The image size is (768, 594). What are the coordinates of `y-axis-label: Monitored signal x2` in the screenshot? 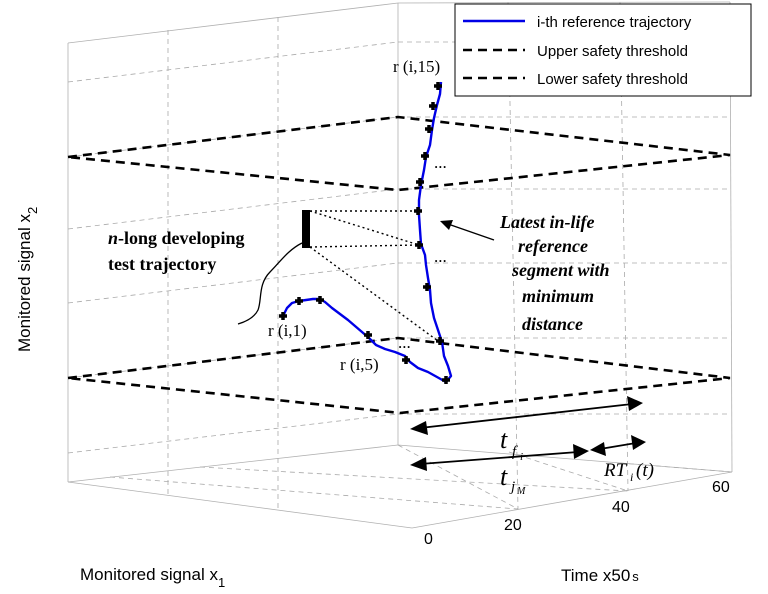 It's located at (27, 279).